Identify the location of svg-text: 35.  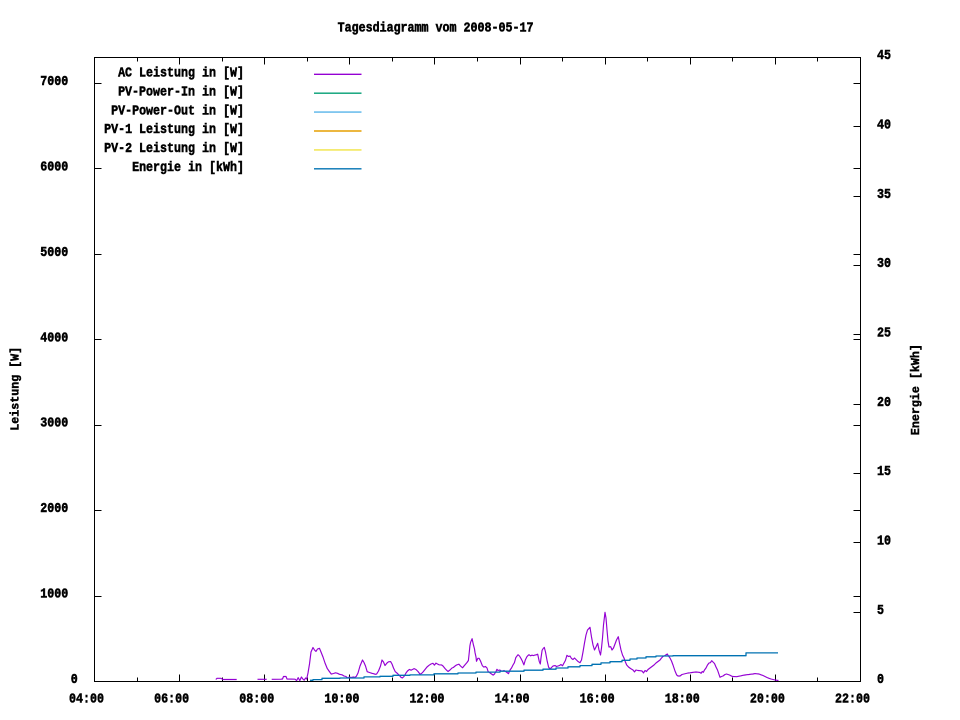
(884, 194).